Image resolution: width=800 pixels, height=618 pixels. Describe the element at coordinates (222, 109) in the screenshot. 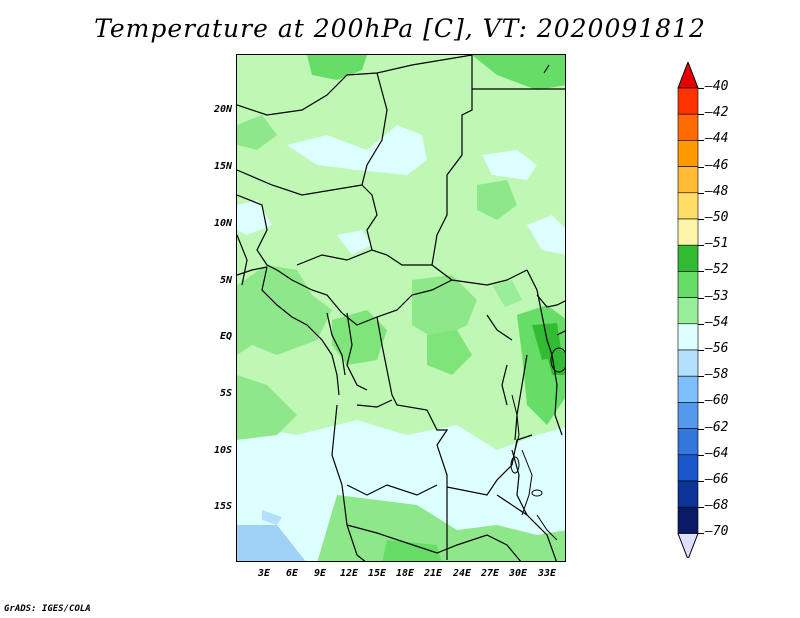

I see `y-tick-label: 20N` at that location.